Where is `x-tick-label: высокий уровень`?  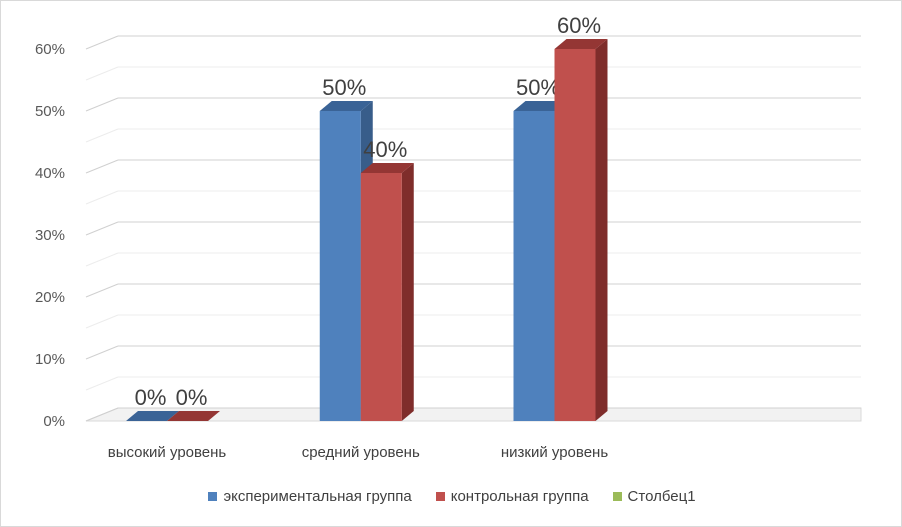 x-tick-label: высокий уровень is located at coordinates (167, 452).